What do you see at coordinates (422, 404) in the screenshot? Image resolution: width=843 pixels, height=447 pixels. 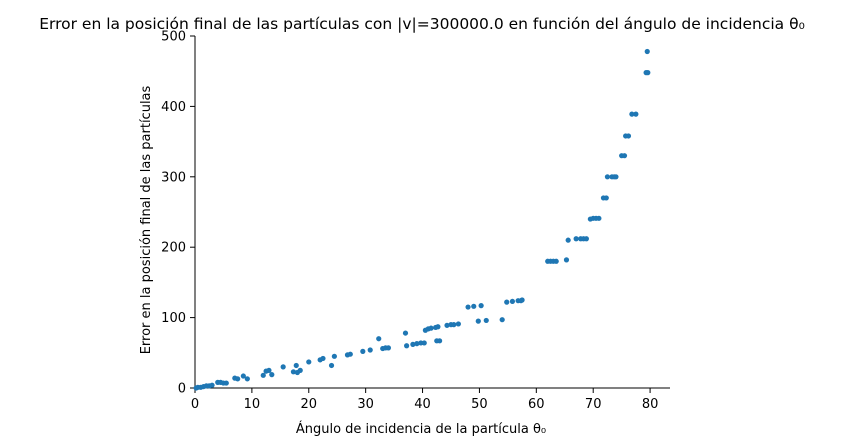 I see `x-tick-label: 40` at bounding box center [422, 404].